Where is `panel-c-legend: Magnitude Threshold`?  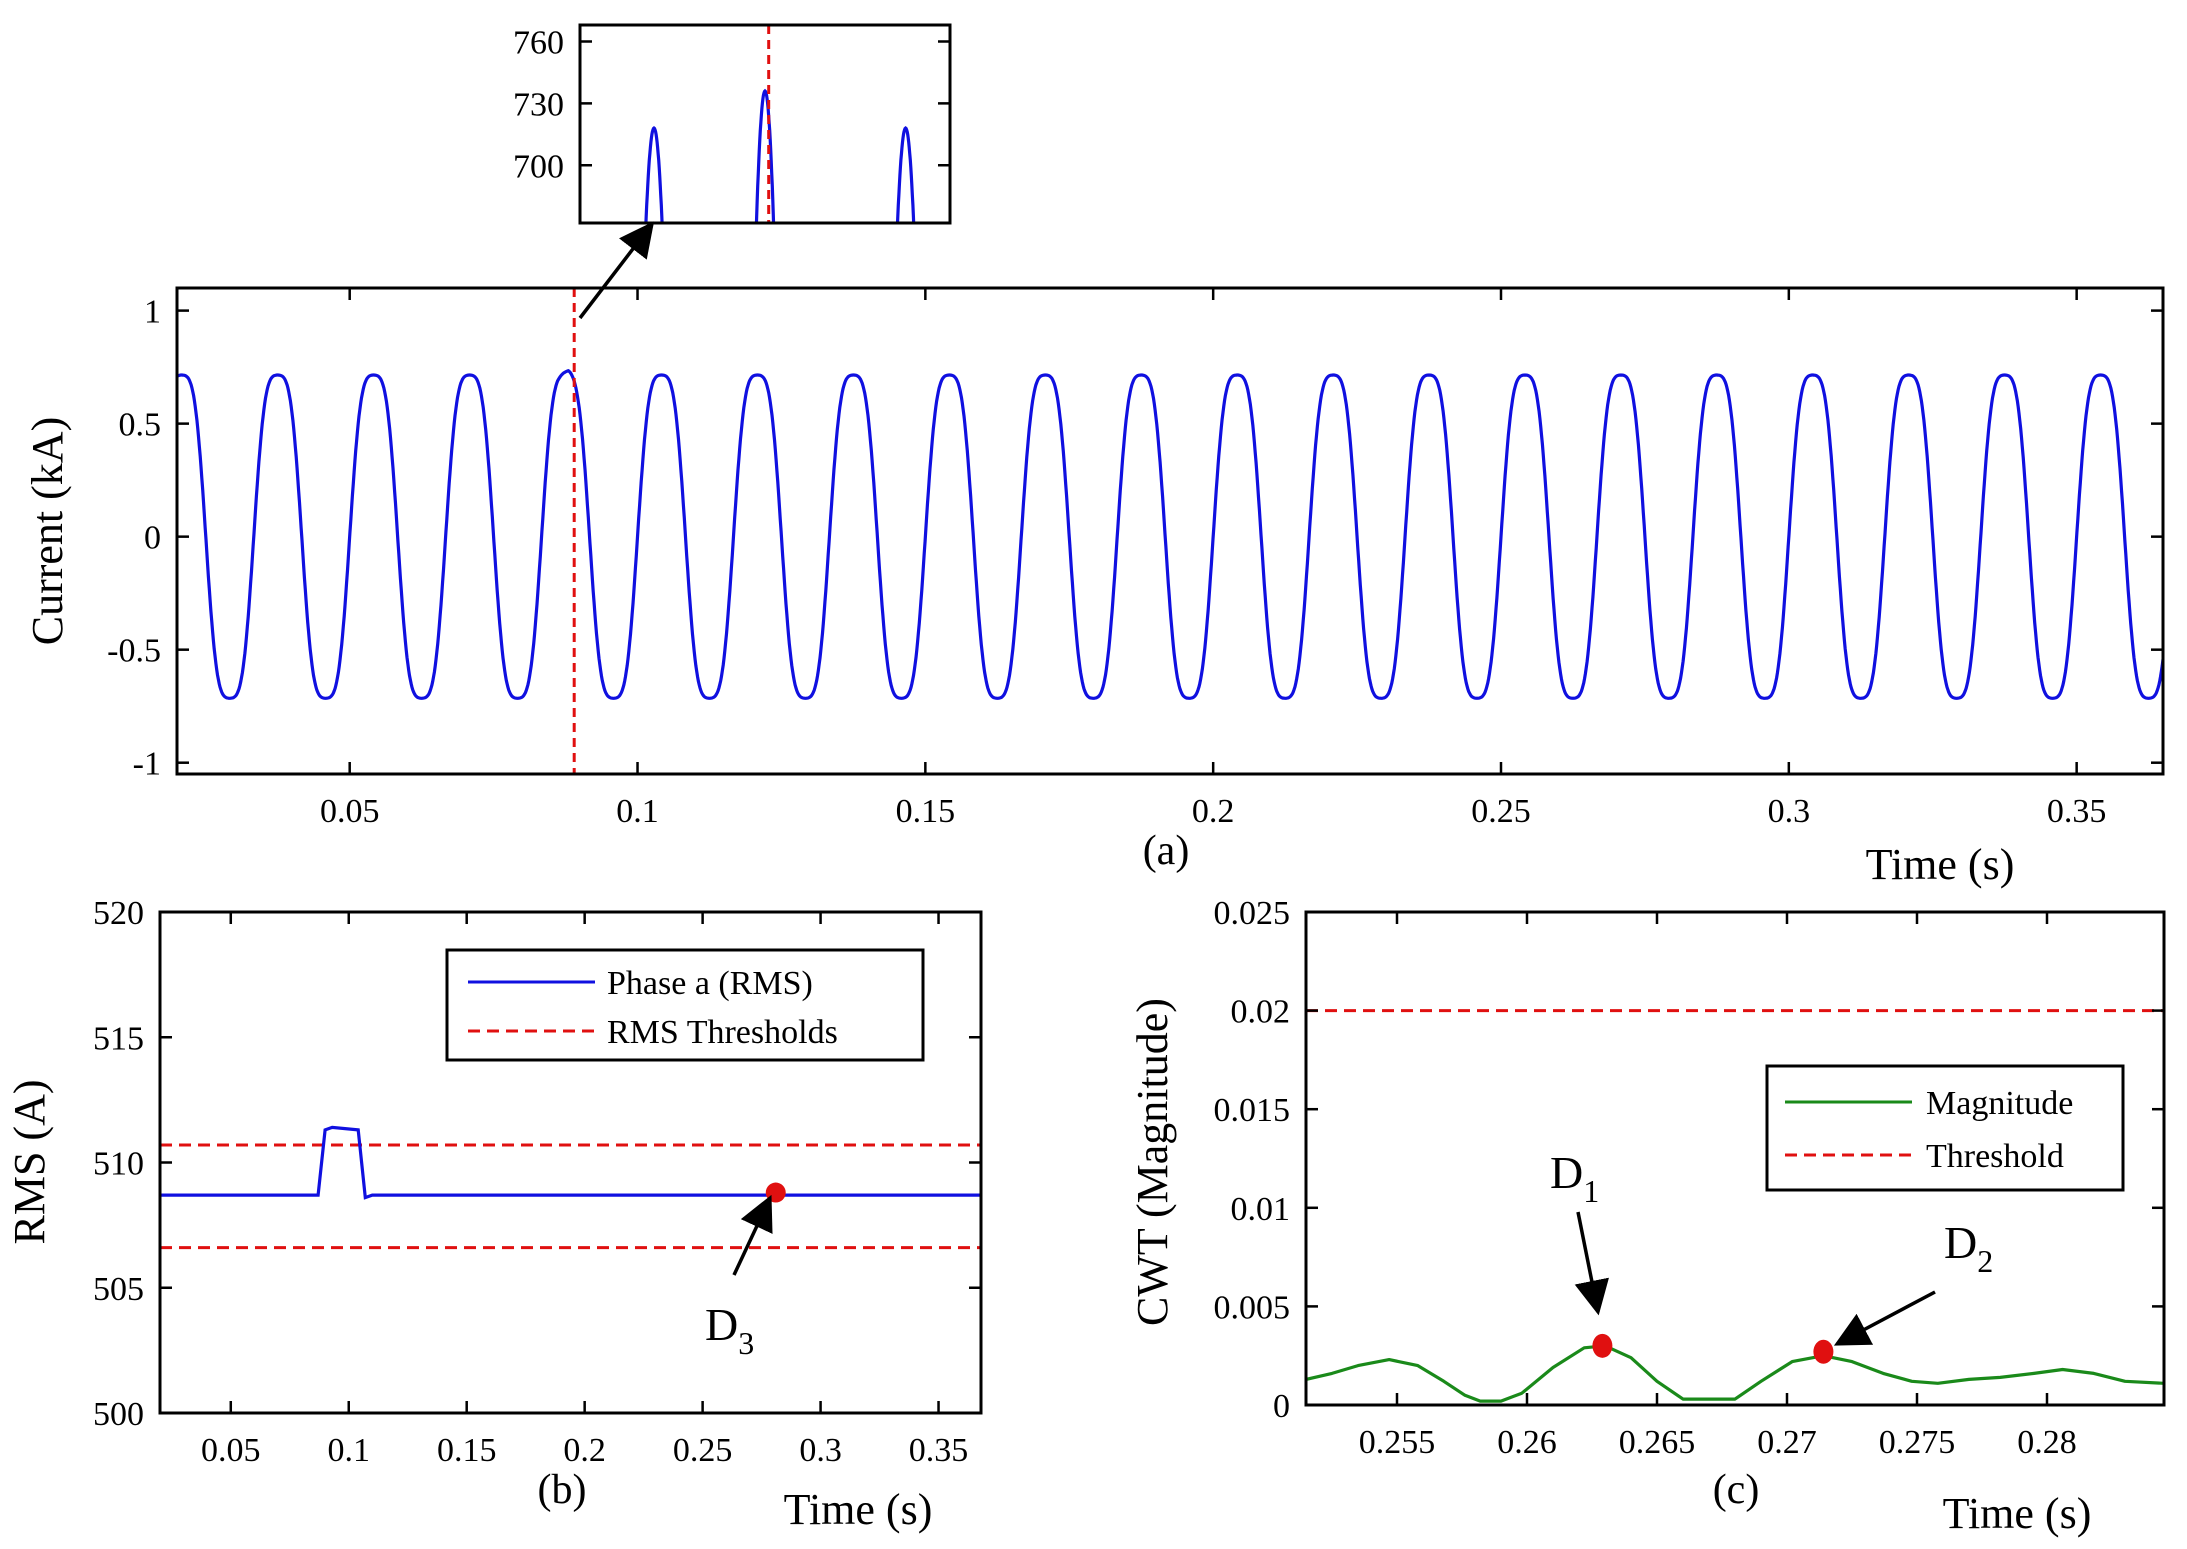 panel-c-legend: Magnitude Threshold is located at coordinates (1945, 1128).